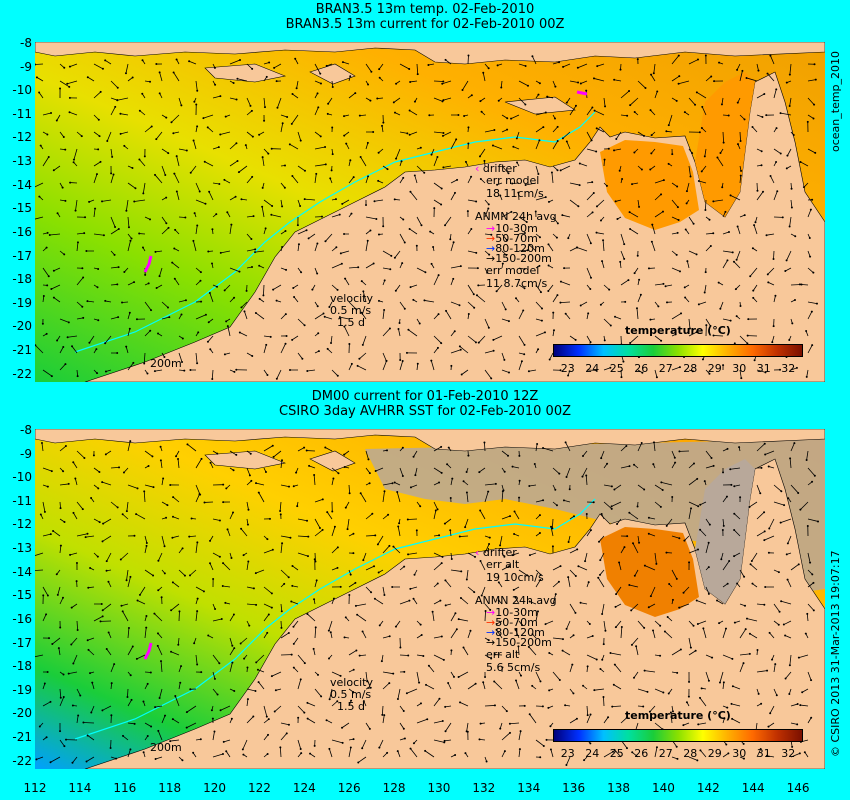 This screenshot has height=800, width=850. Describe the element at coordinates (22, 302) in the screenshot. I see `lat-tick-label: -19` at that location.